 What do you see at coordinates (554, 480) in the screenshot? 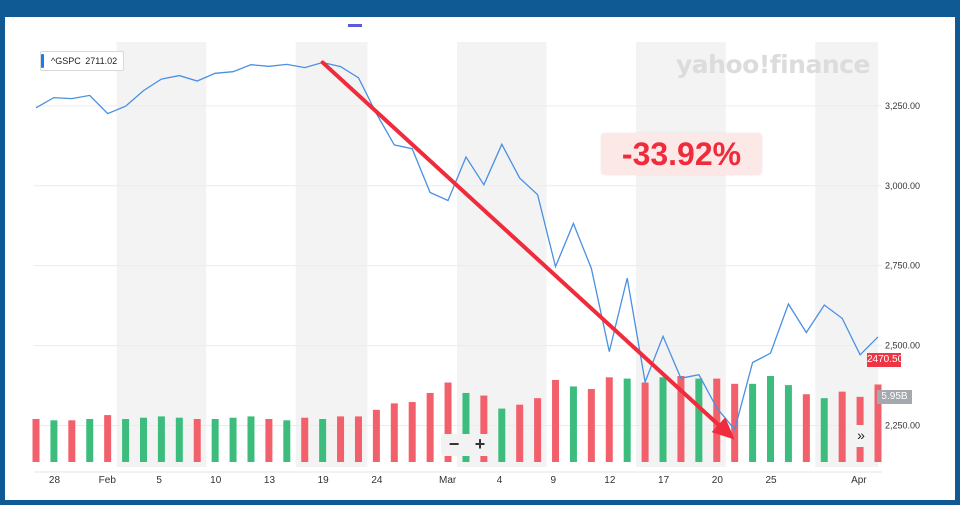
I see `x-tick-label: 9` at bounding box center [554, 480].